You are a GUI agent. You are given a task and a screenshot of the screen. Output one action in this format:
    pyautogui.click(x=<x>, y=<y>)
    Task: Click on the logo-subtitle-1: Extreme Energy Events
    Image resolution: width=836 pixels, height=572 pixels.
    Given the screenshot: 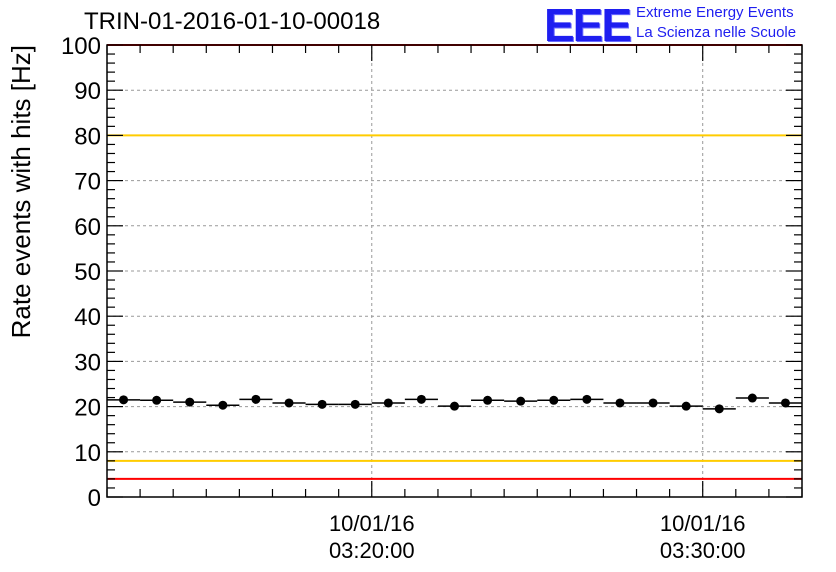 What is the action you would take?
    pyautogui.click(x=715, y=12)
    